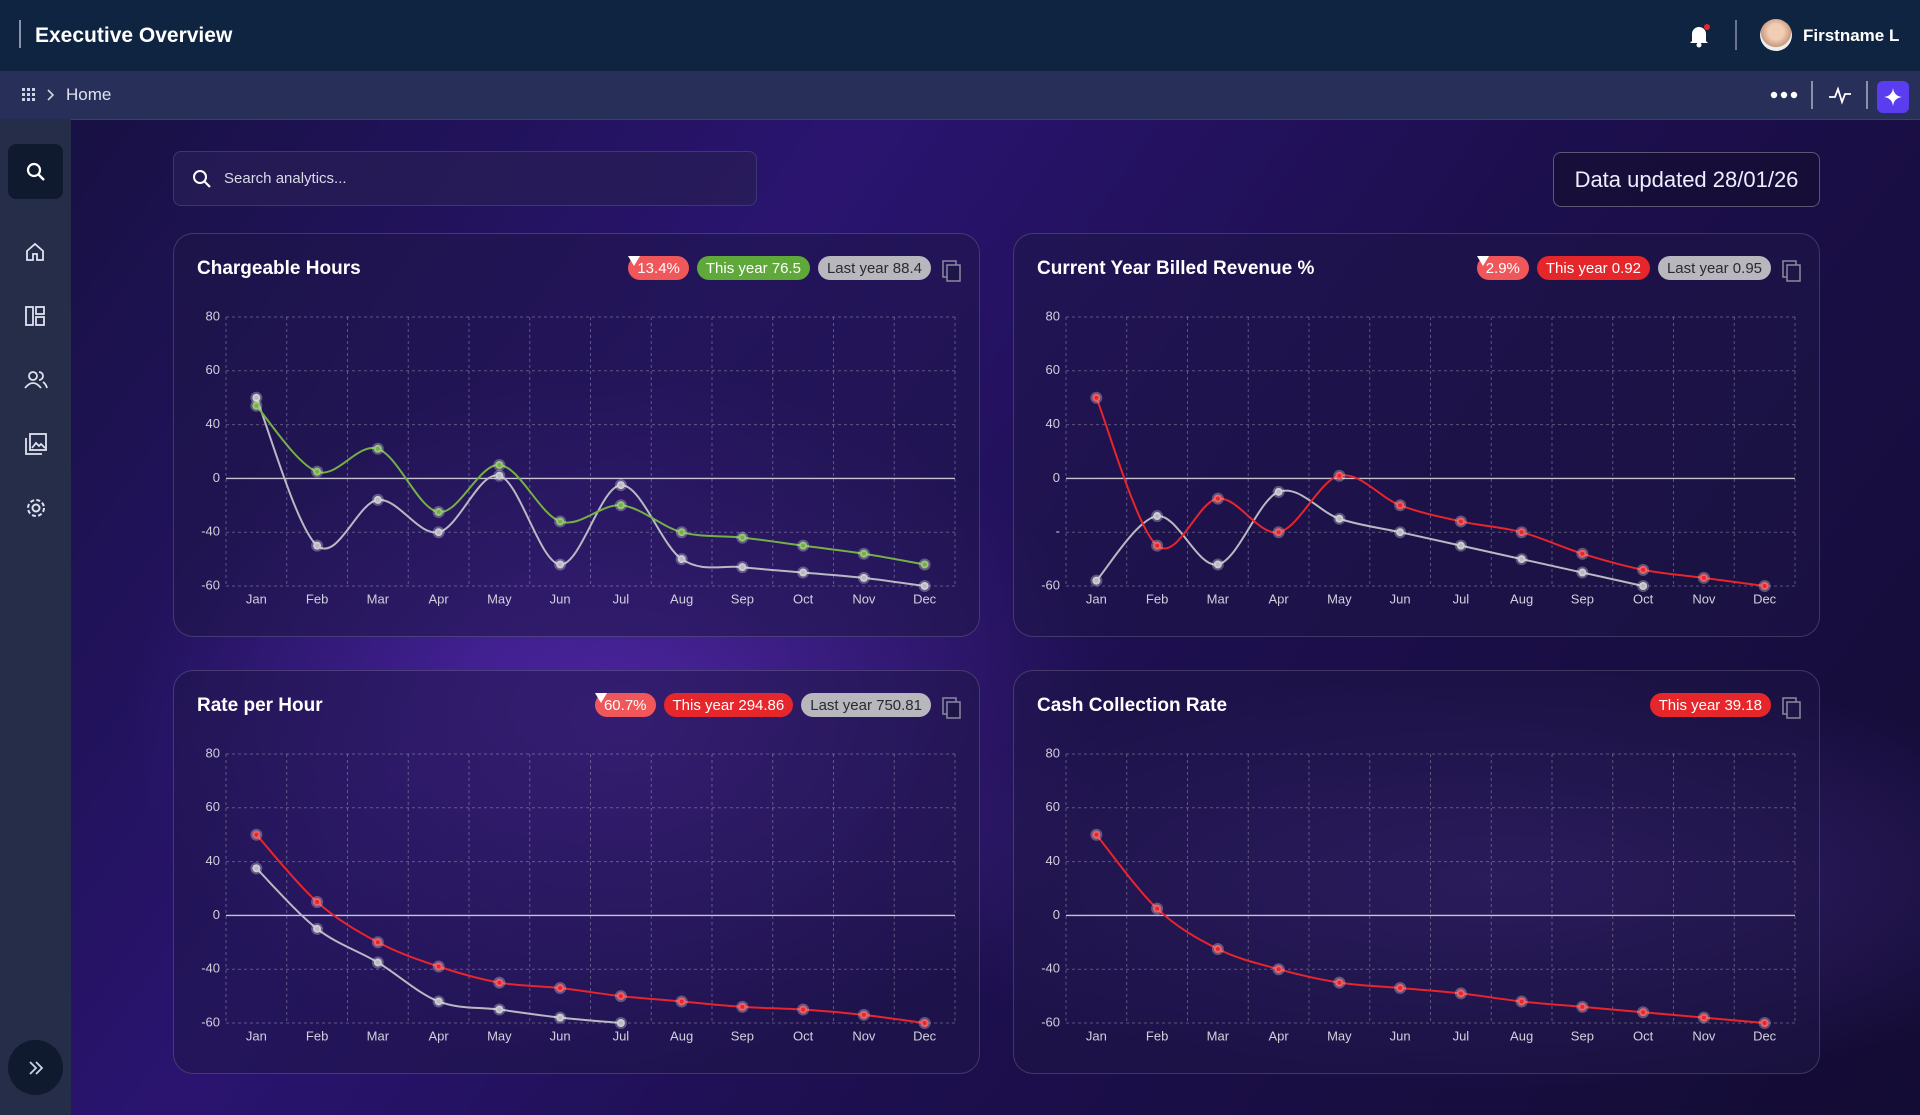 The height and width of the screenshot is (1115, 1920). What do you see at coordinates (1776, 35) in the screenshot?
I see `avatar` at bounding box center [1776, 35].